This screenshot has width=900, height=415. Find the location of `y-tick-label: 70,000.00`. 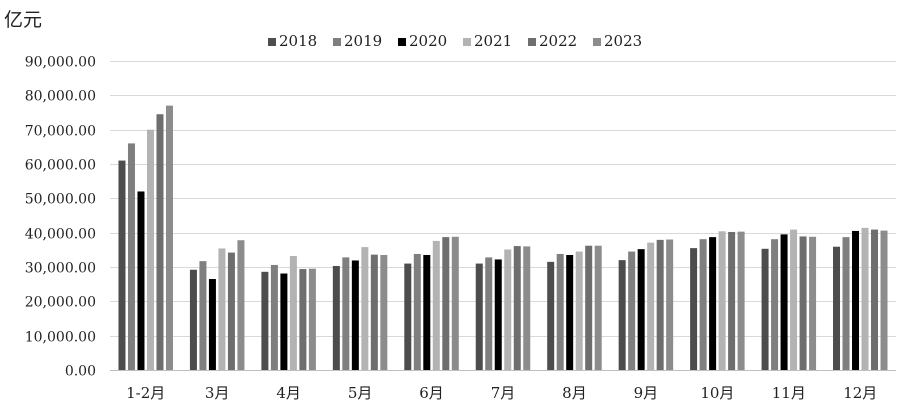

y-tick-label: 70,000.00 is located at coordinates (60, 132).